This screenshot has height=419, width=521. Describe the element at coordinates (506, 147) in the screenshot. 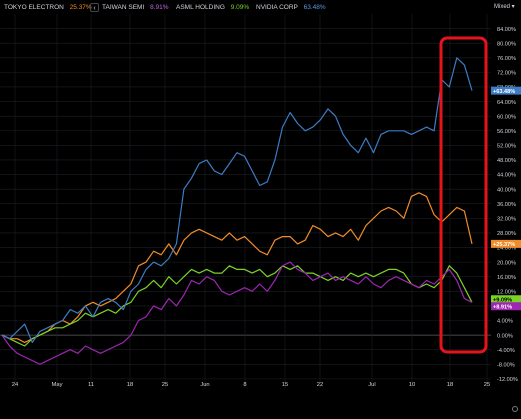

I see `y-tick-label: 52.00%` at that location.